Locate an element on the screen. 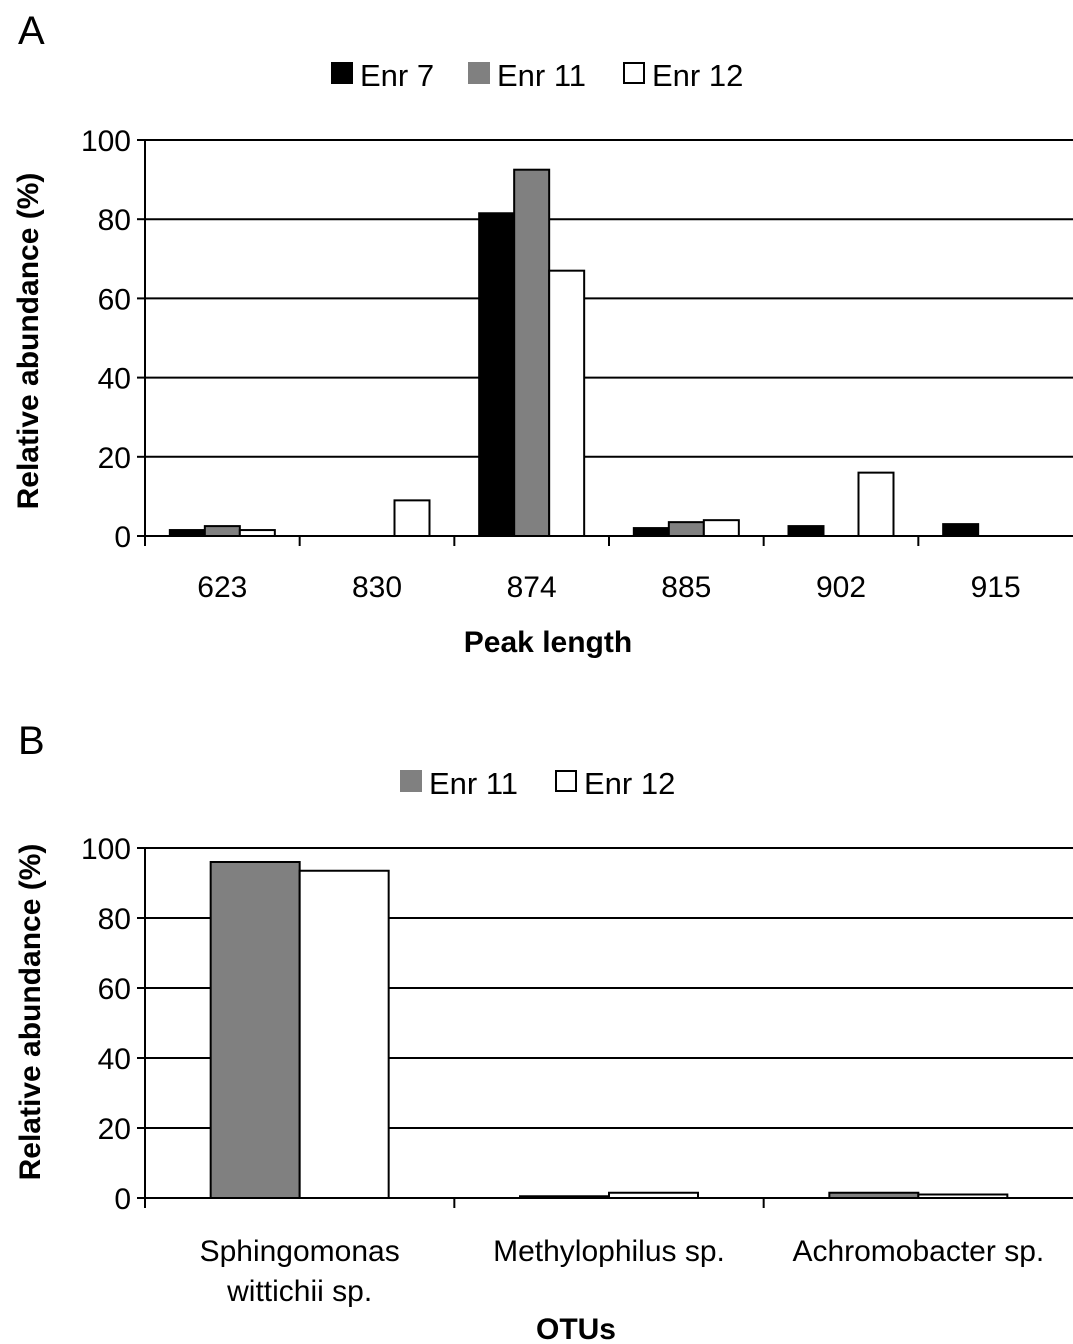 The height and width of the screenshot is (1344, 1073). panel-label-b: B is located at coordinates (31, 741).